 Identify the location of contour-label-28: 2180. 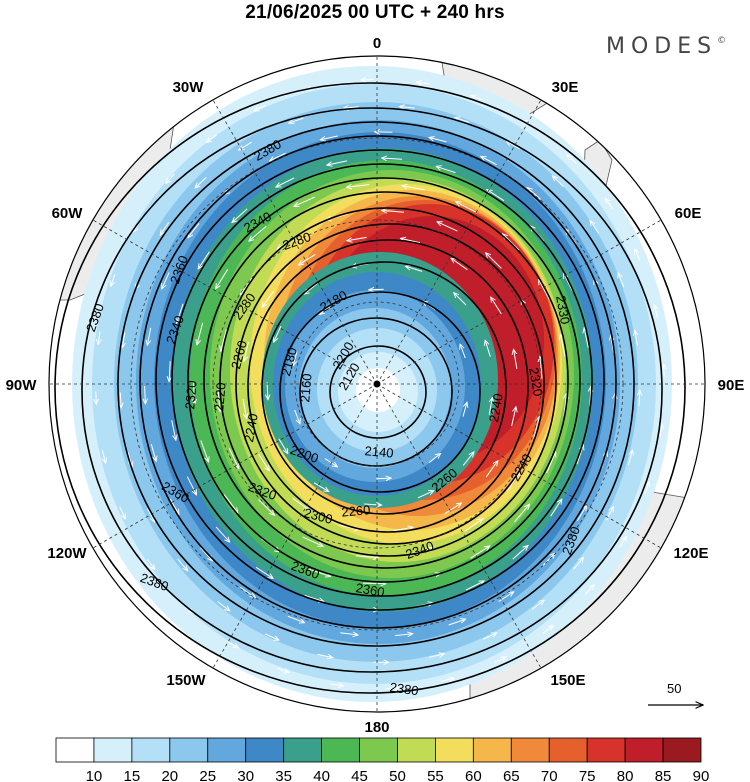
(289, 362).